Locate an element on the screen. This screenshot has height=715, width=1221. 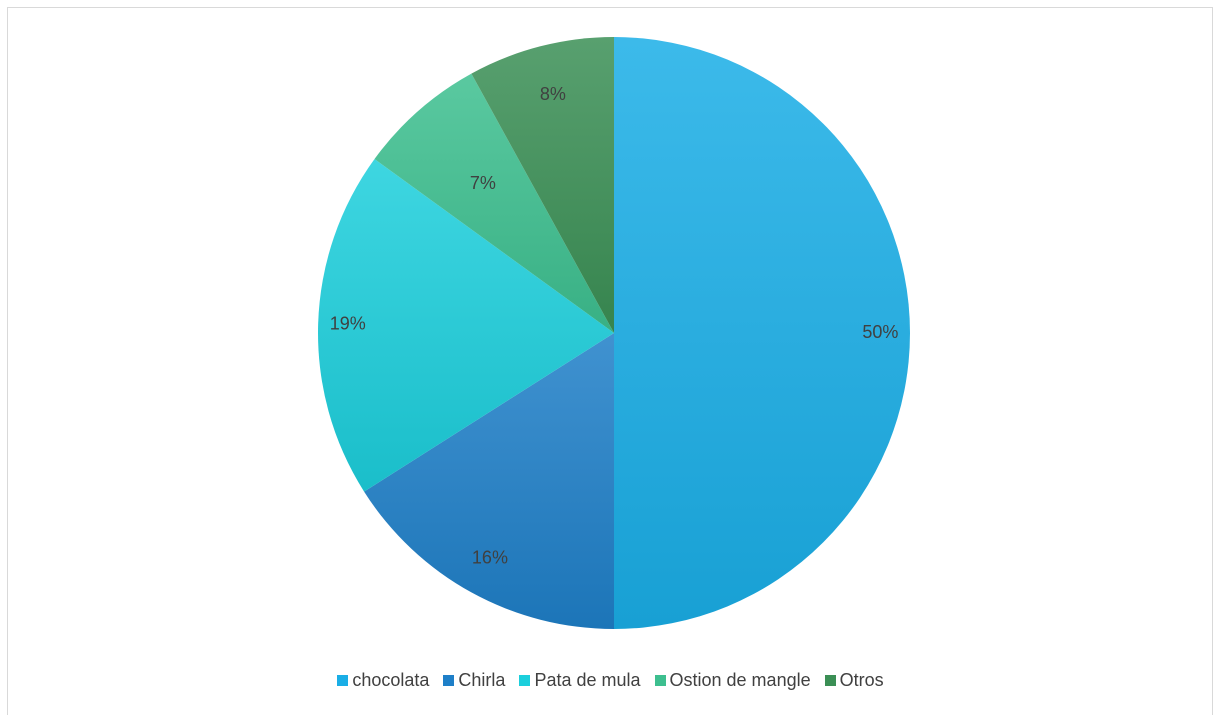
legend-item-chirla: Chirla is located at coordinates (474, 680).